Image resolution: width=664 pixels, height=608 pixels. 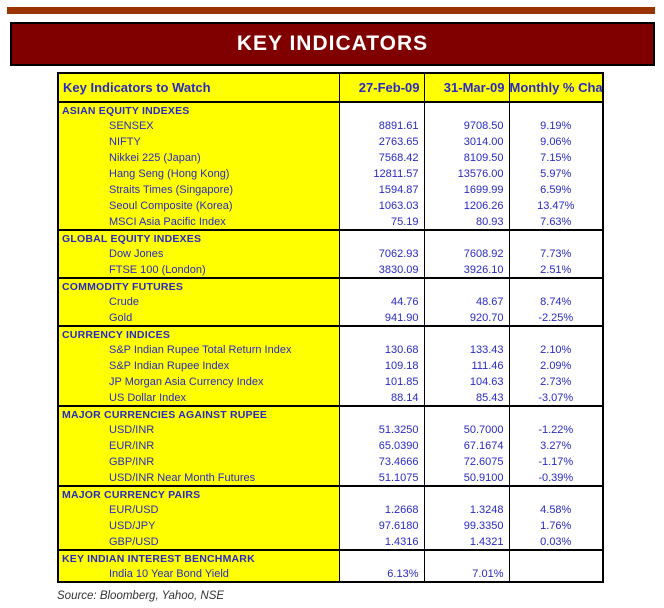 I want to click on indicator-label: MSCI Asia Pacific Index, so click(x=198, y=222).